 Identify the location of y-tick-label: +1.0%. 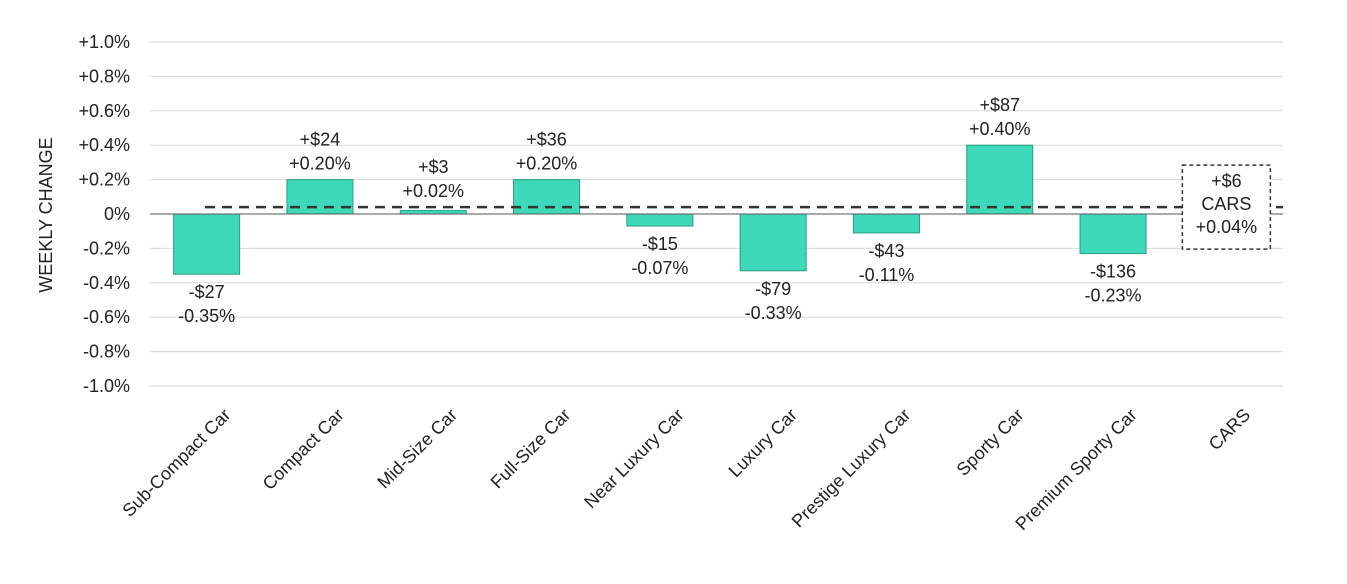
(104, 42).